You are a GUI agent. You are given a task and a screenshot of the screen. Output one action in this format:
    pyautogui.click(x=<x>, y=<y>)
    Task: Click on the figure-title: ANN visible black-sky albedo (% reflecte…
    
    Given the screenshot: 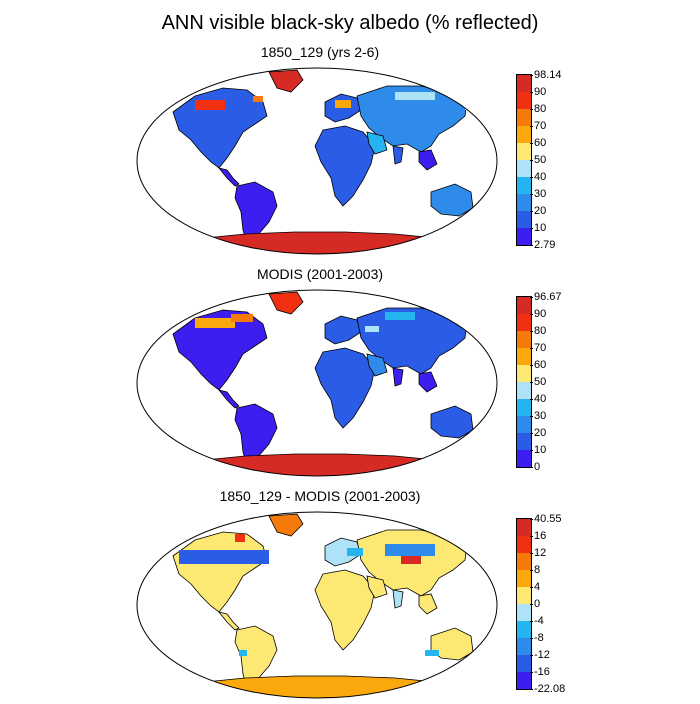 What is the action you would take?
    pyautogui.click(x=350, y=23)
    